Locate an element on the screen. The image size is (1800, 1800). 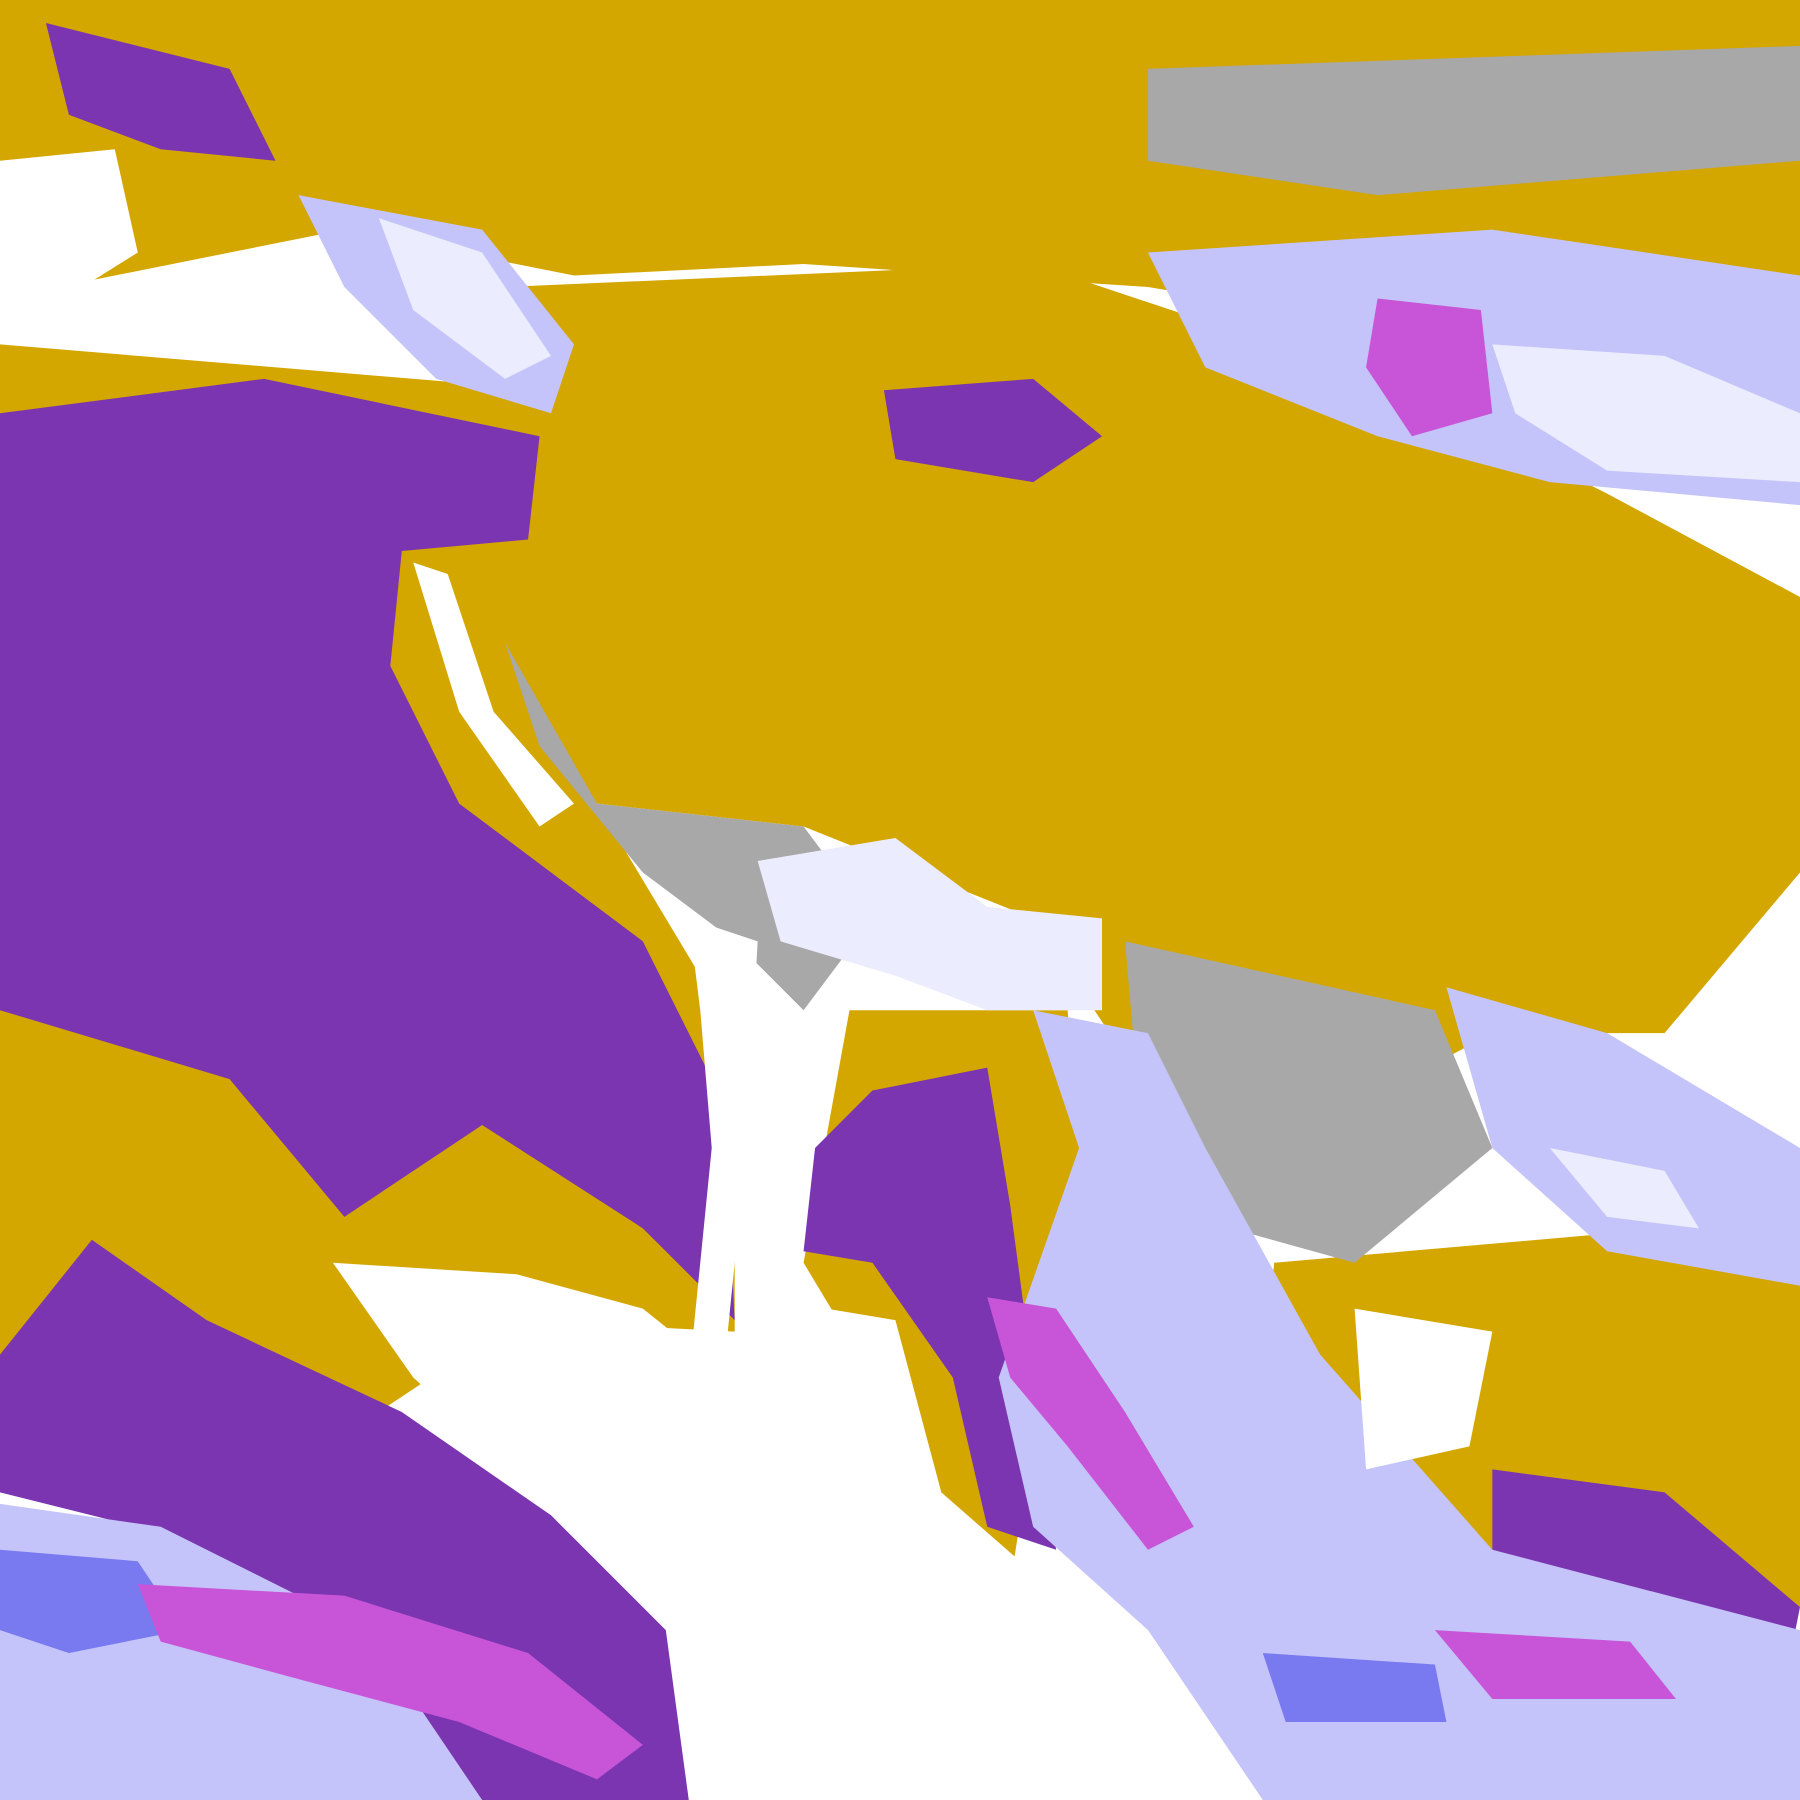
pale-cloud-core-central is located at coordinates (930, 924).